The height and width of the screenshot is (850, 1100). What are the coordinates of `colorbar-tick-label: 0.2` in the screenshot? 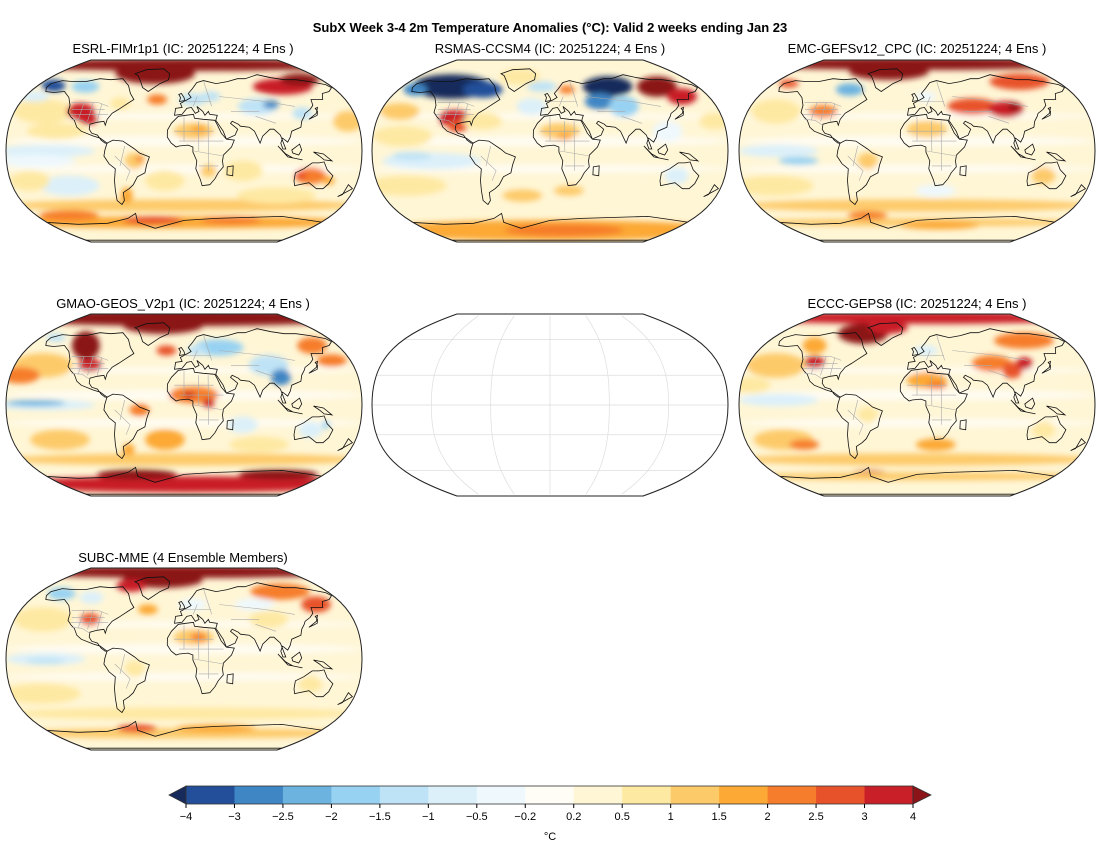 It's located at (573, 817).